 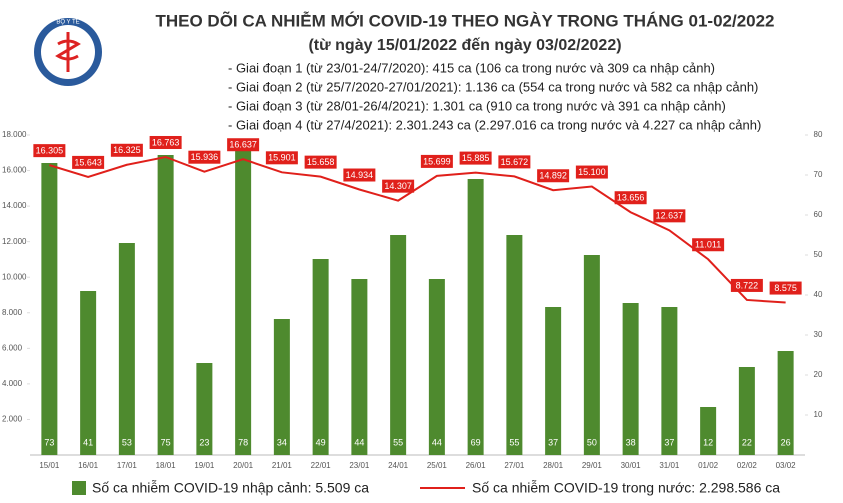 I want to click on line-value-label: 11.011, so click(x=708, y=245).